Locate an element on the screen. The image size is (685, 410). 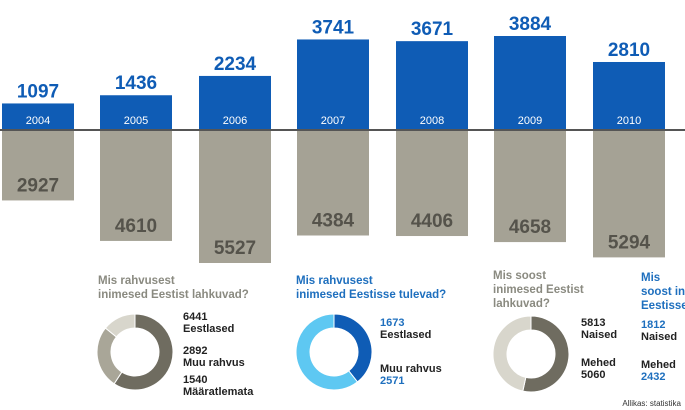
donut-label: 1812 Naised is located at coordinates (659, 331).